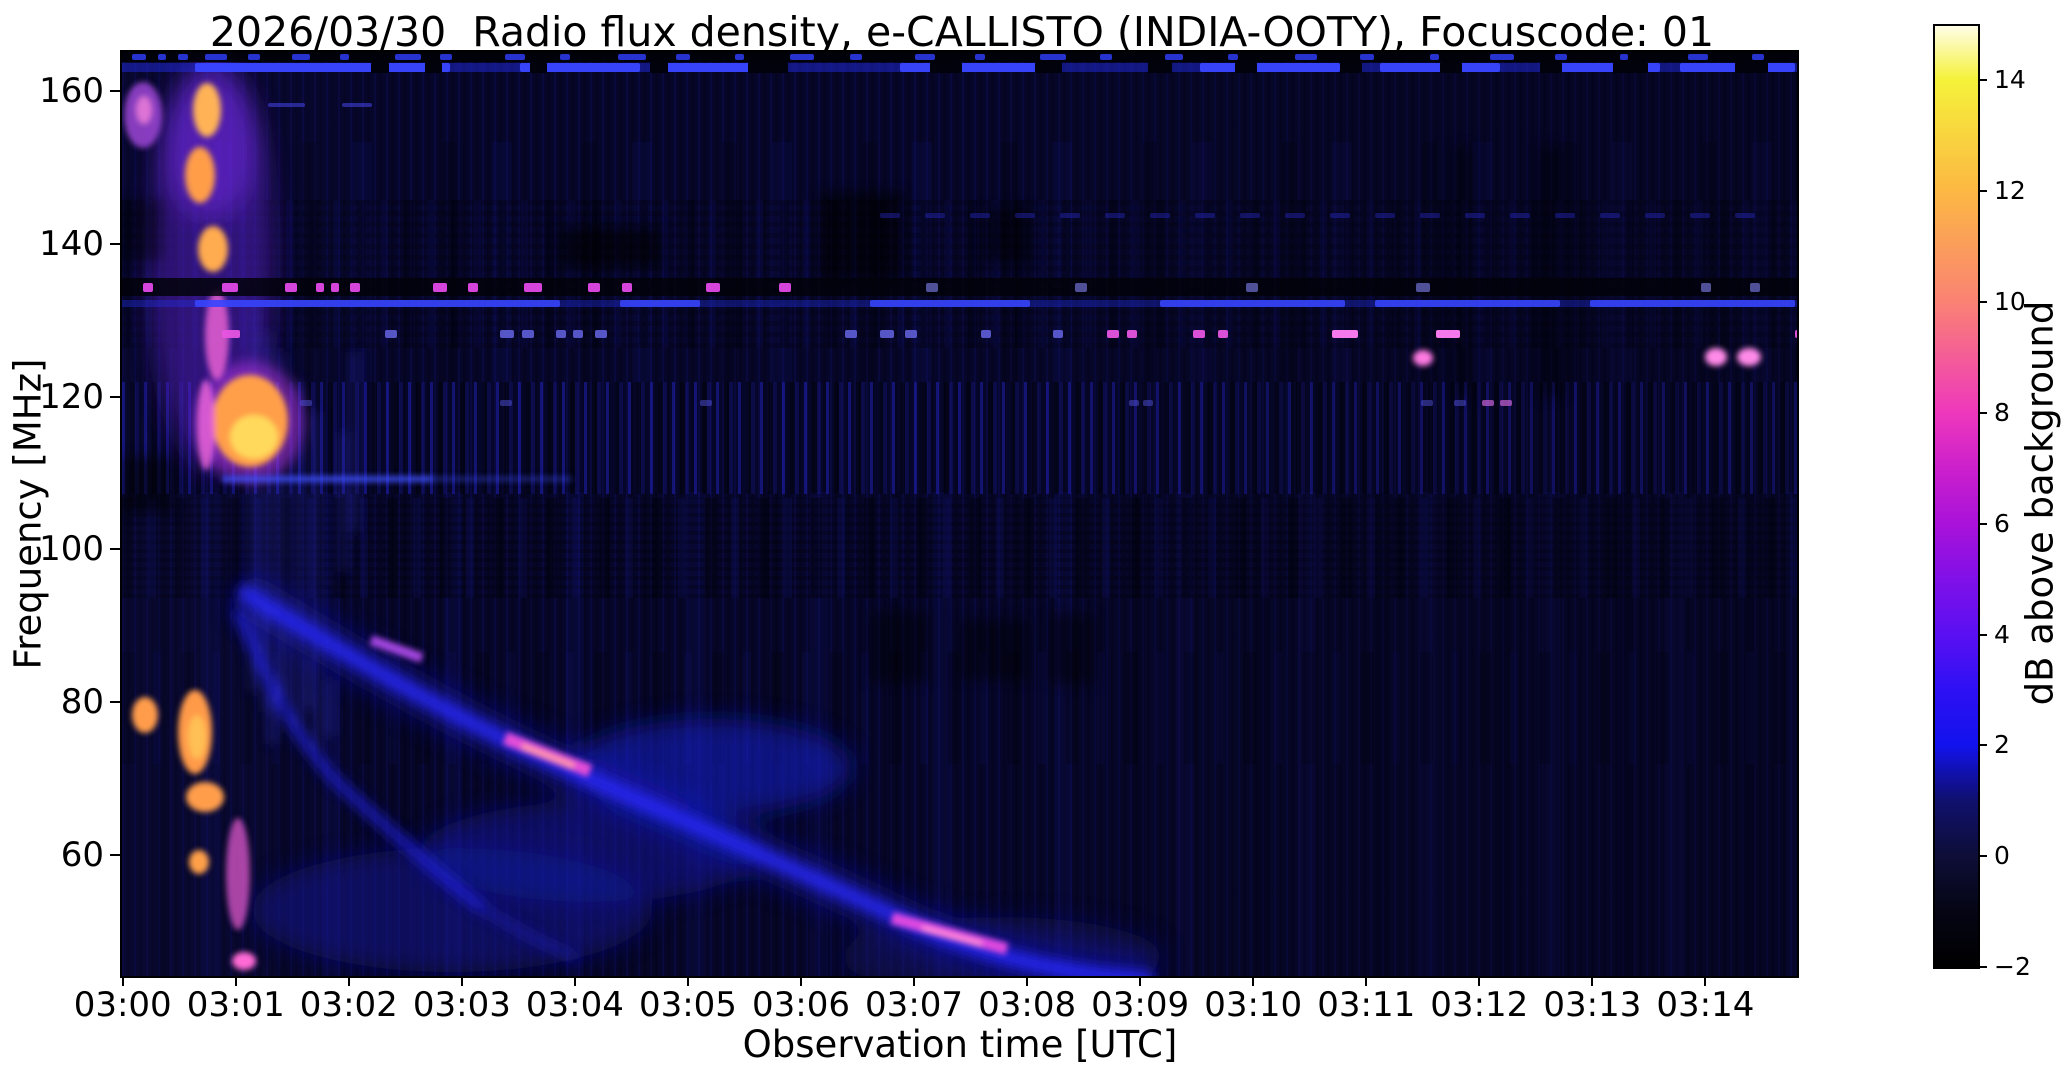  I want to click on colorbar-tick-label: 10, so click(2010, 301).